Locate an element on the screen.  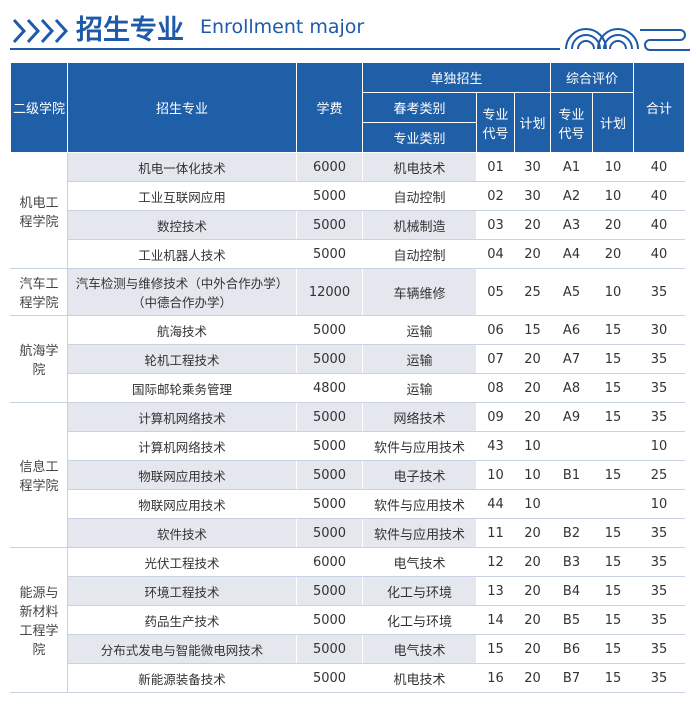
code2-cell: A3 is located at coordinates (572, 225).